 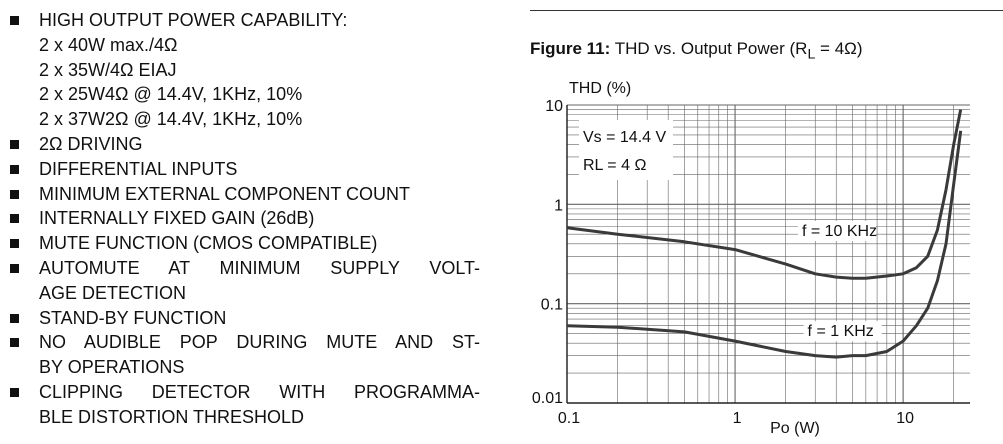 What do you see at coordinates (193, 20) in the screenshot?
I see `feature-line: HIGH OUTPUT POWER CAPABILITY:` at bounding box center [193, 20].